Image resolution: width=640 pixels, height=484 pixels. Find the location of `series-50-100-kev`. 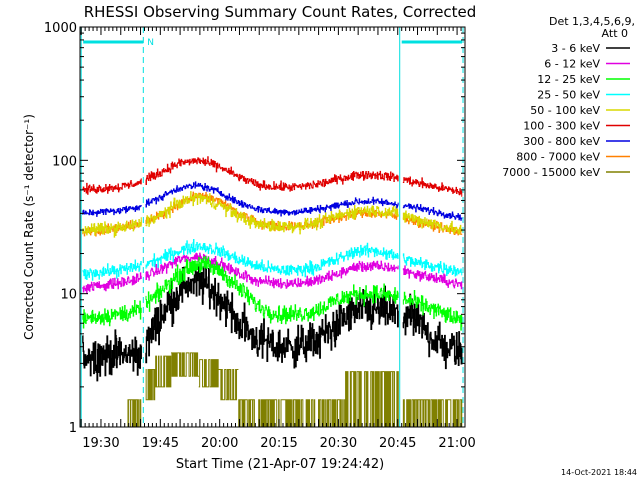

series-50-100-kev is located at coordinates (272, 214).